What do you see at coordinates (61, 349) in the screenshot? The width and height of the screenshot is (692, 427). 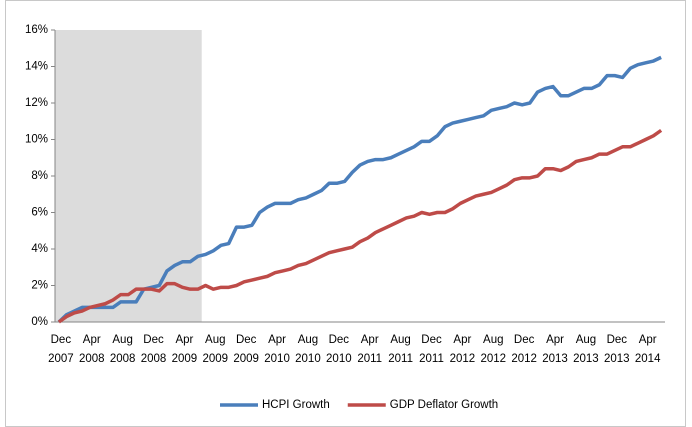 I see `x-tick-label: Dec 2007` at bounding box center [61, 349].